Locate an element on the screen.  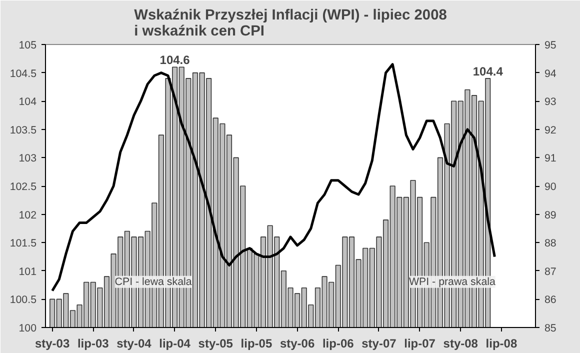
y2-tick-label: 89 is located at coordinates (550, 215).